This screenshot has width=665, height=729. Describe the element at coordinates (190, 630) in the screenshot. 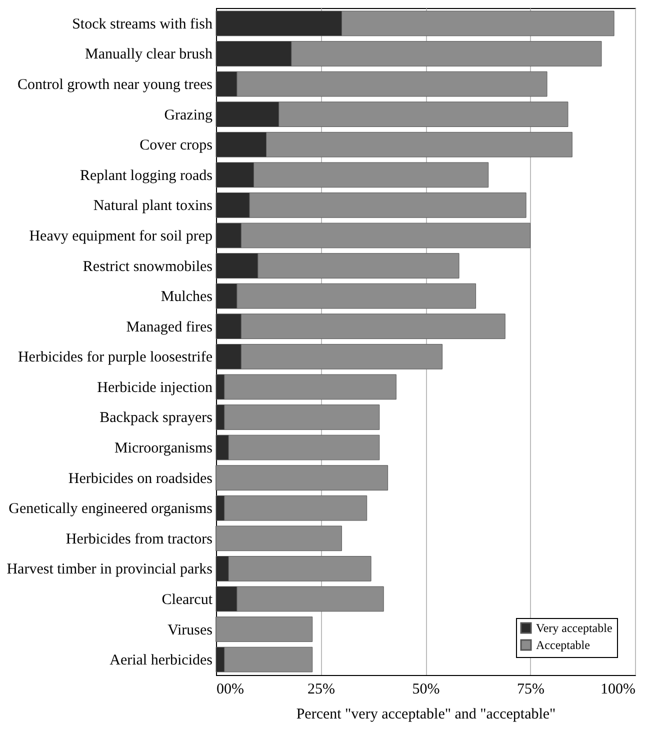

I see `y-tick-label: Viruses` at that location.